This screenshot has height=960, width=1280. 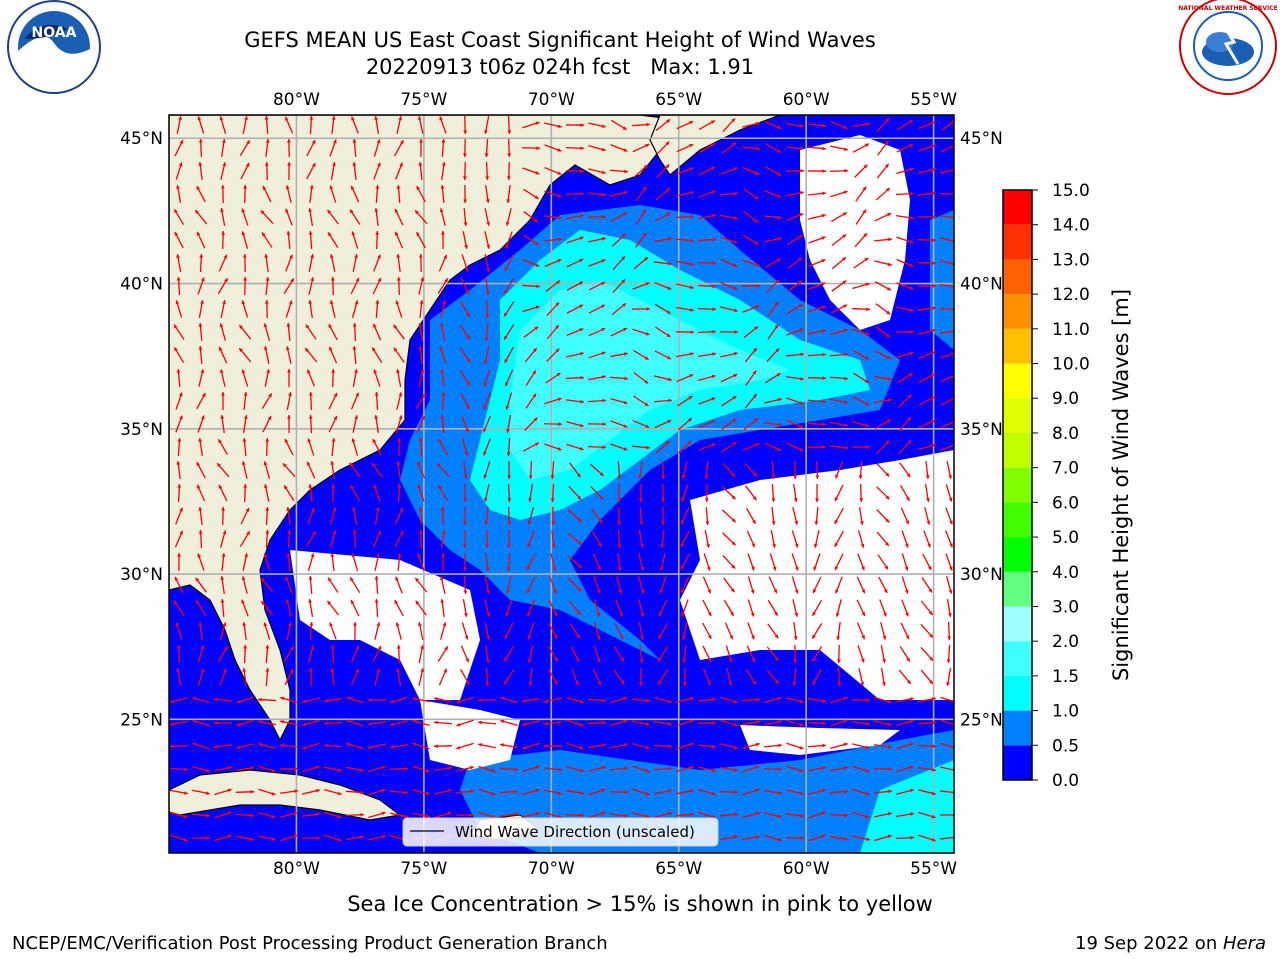 What do you see at coordinates (141, 285) in the screenshot?
I see `lat-tick-label-left: 40°N` at bounding box center [141, 285].